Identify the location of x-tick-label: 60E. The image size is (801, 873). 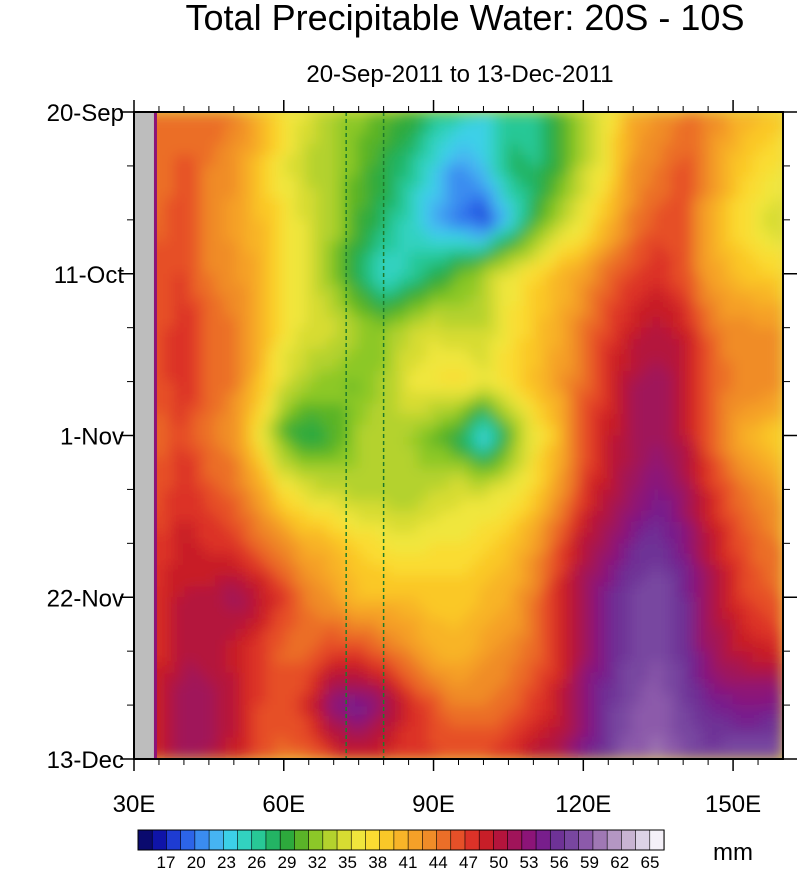
(283, 804).